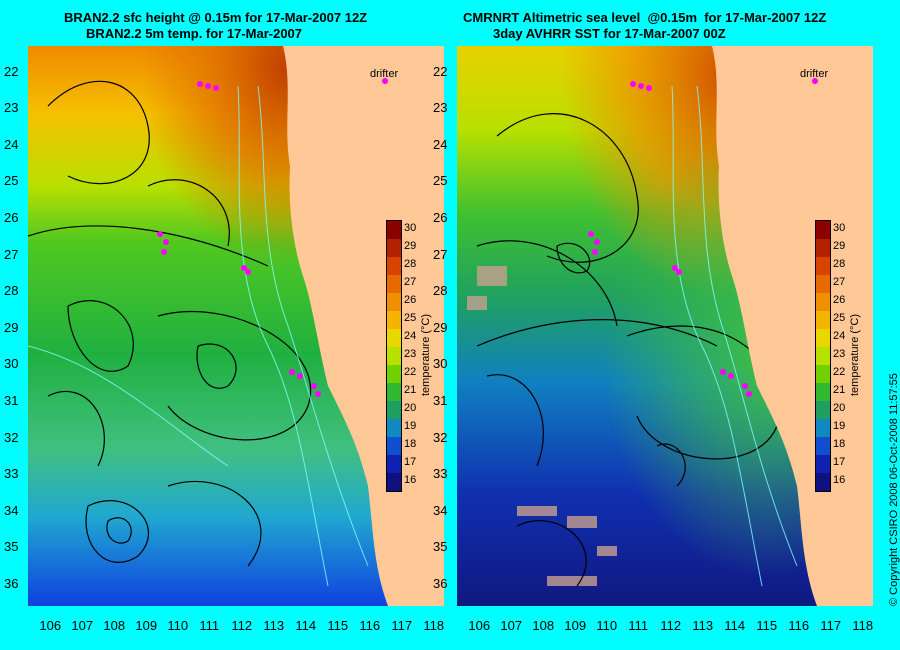 Image resolution: width=900 pixels, height=650 pixels. Describe the element at coordinates (440, 364) in the screenshot. I see `latitude-tick-label: 30` at that location.